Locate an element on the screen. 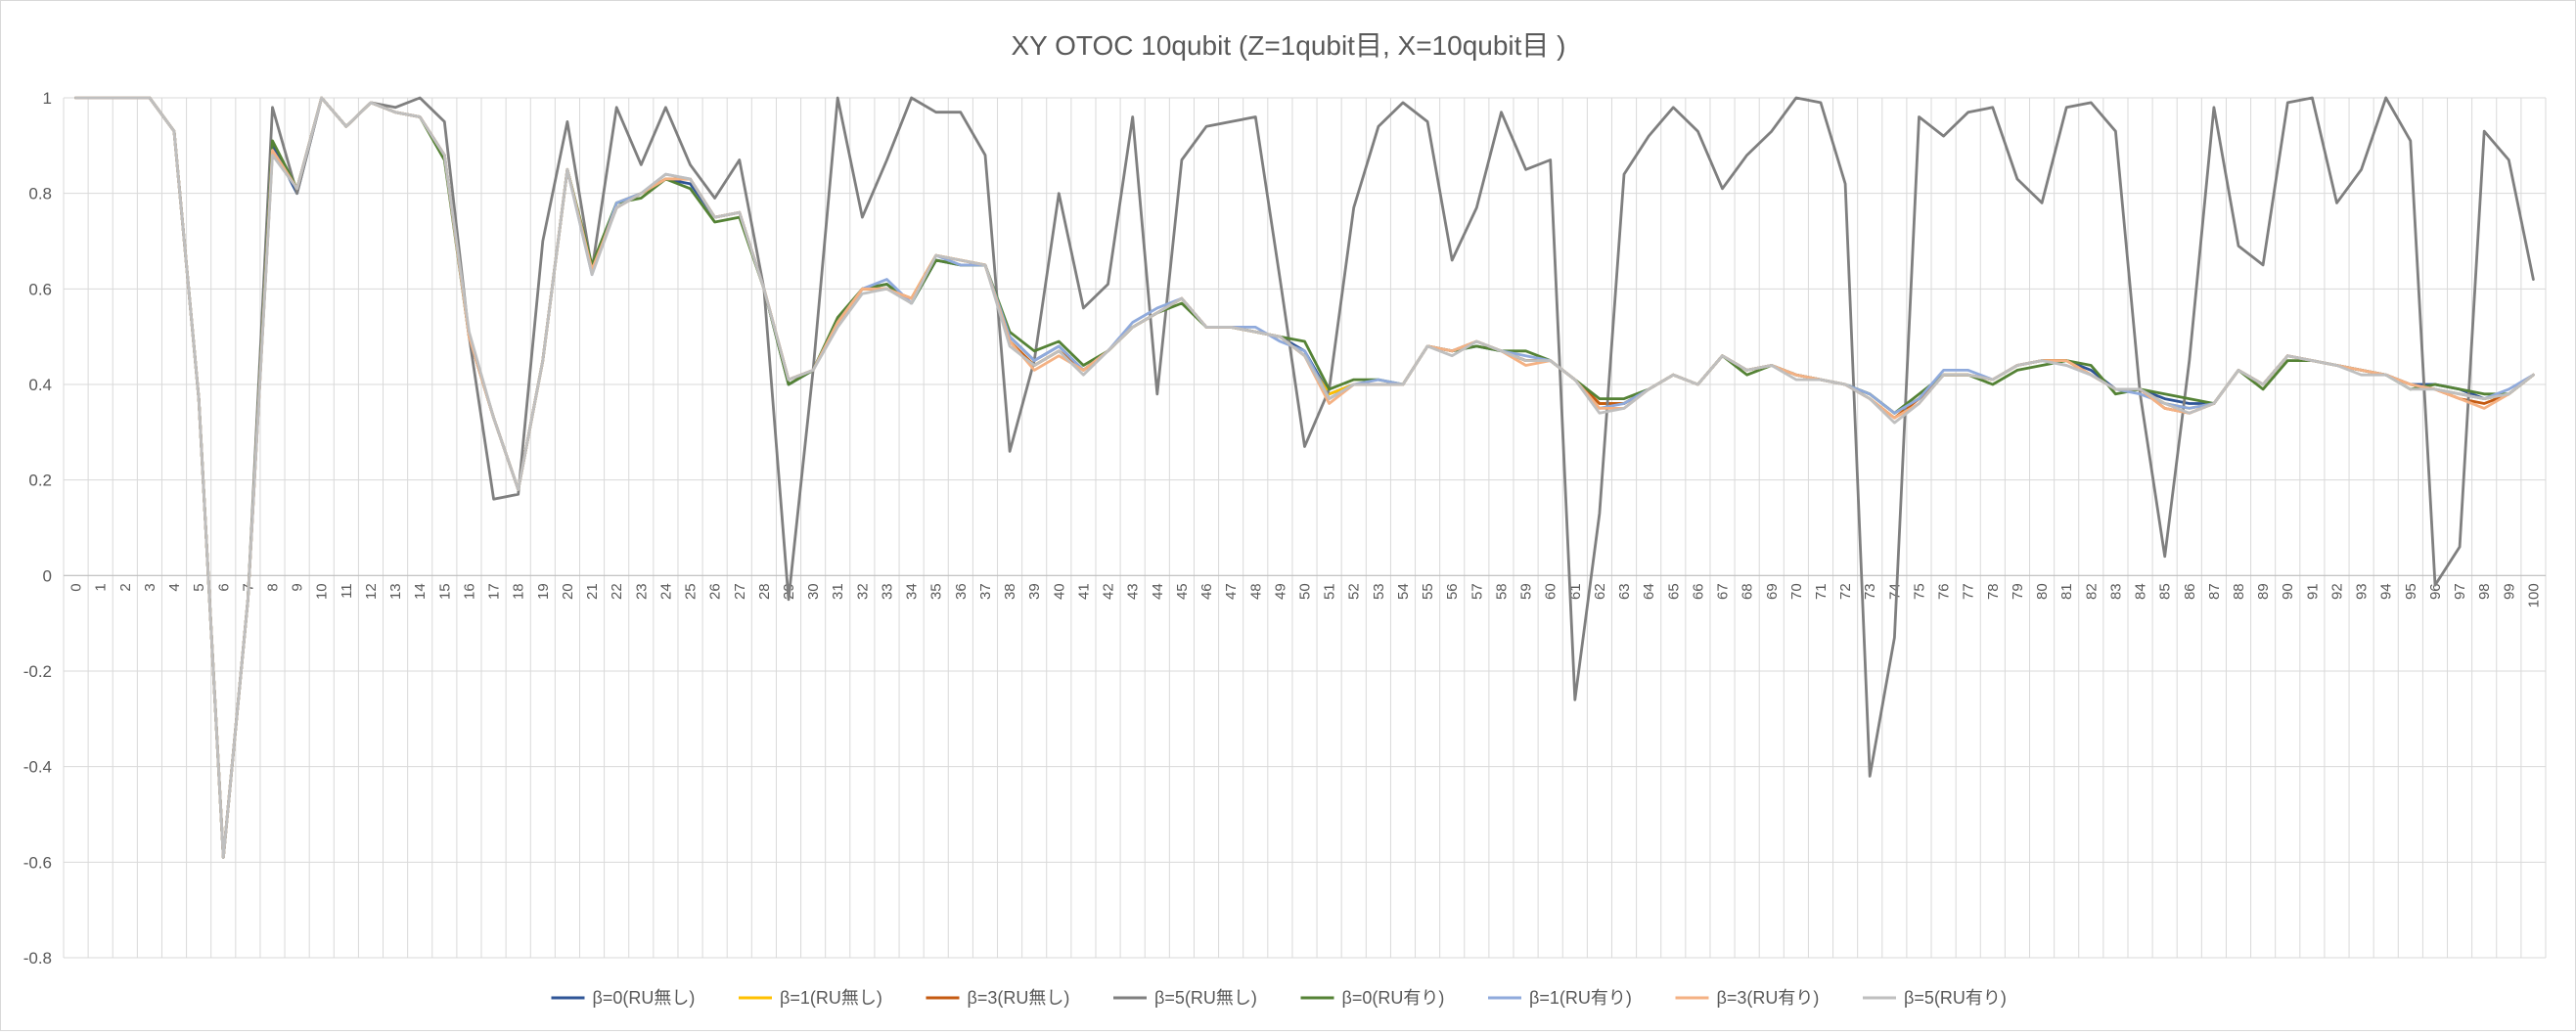  x-tick-label: 1 is located at coordinates (101, 587).